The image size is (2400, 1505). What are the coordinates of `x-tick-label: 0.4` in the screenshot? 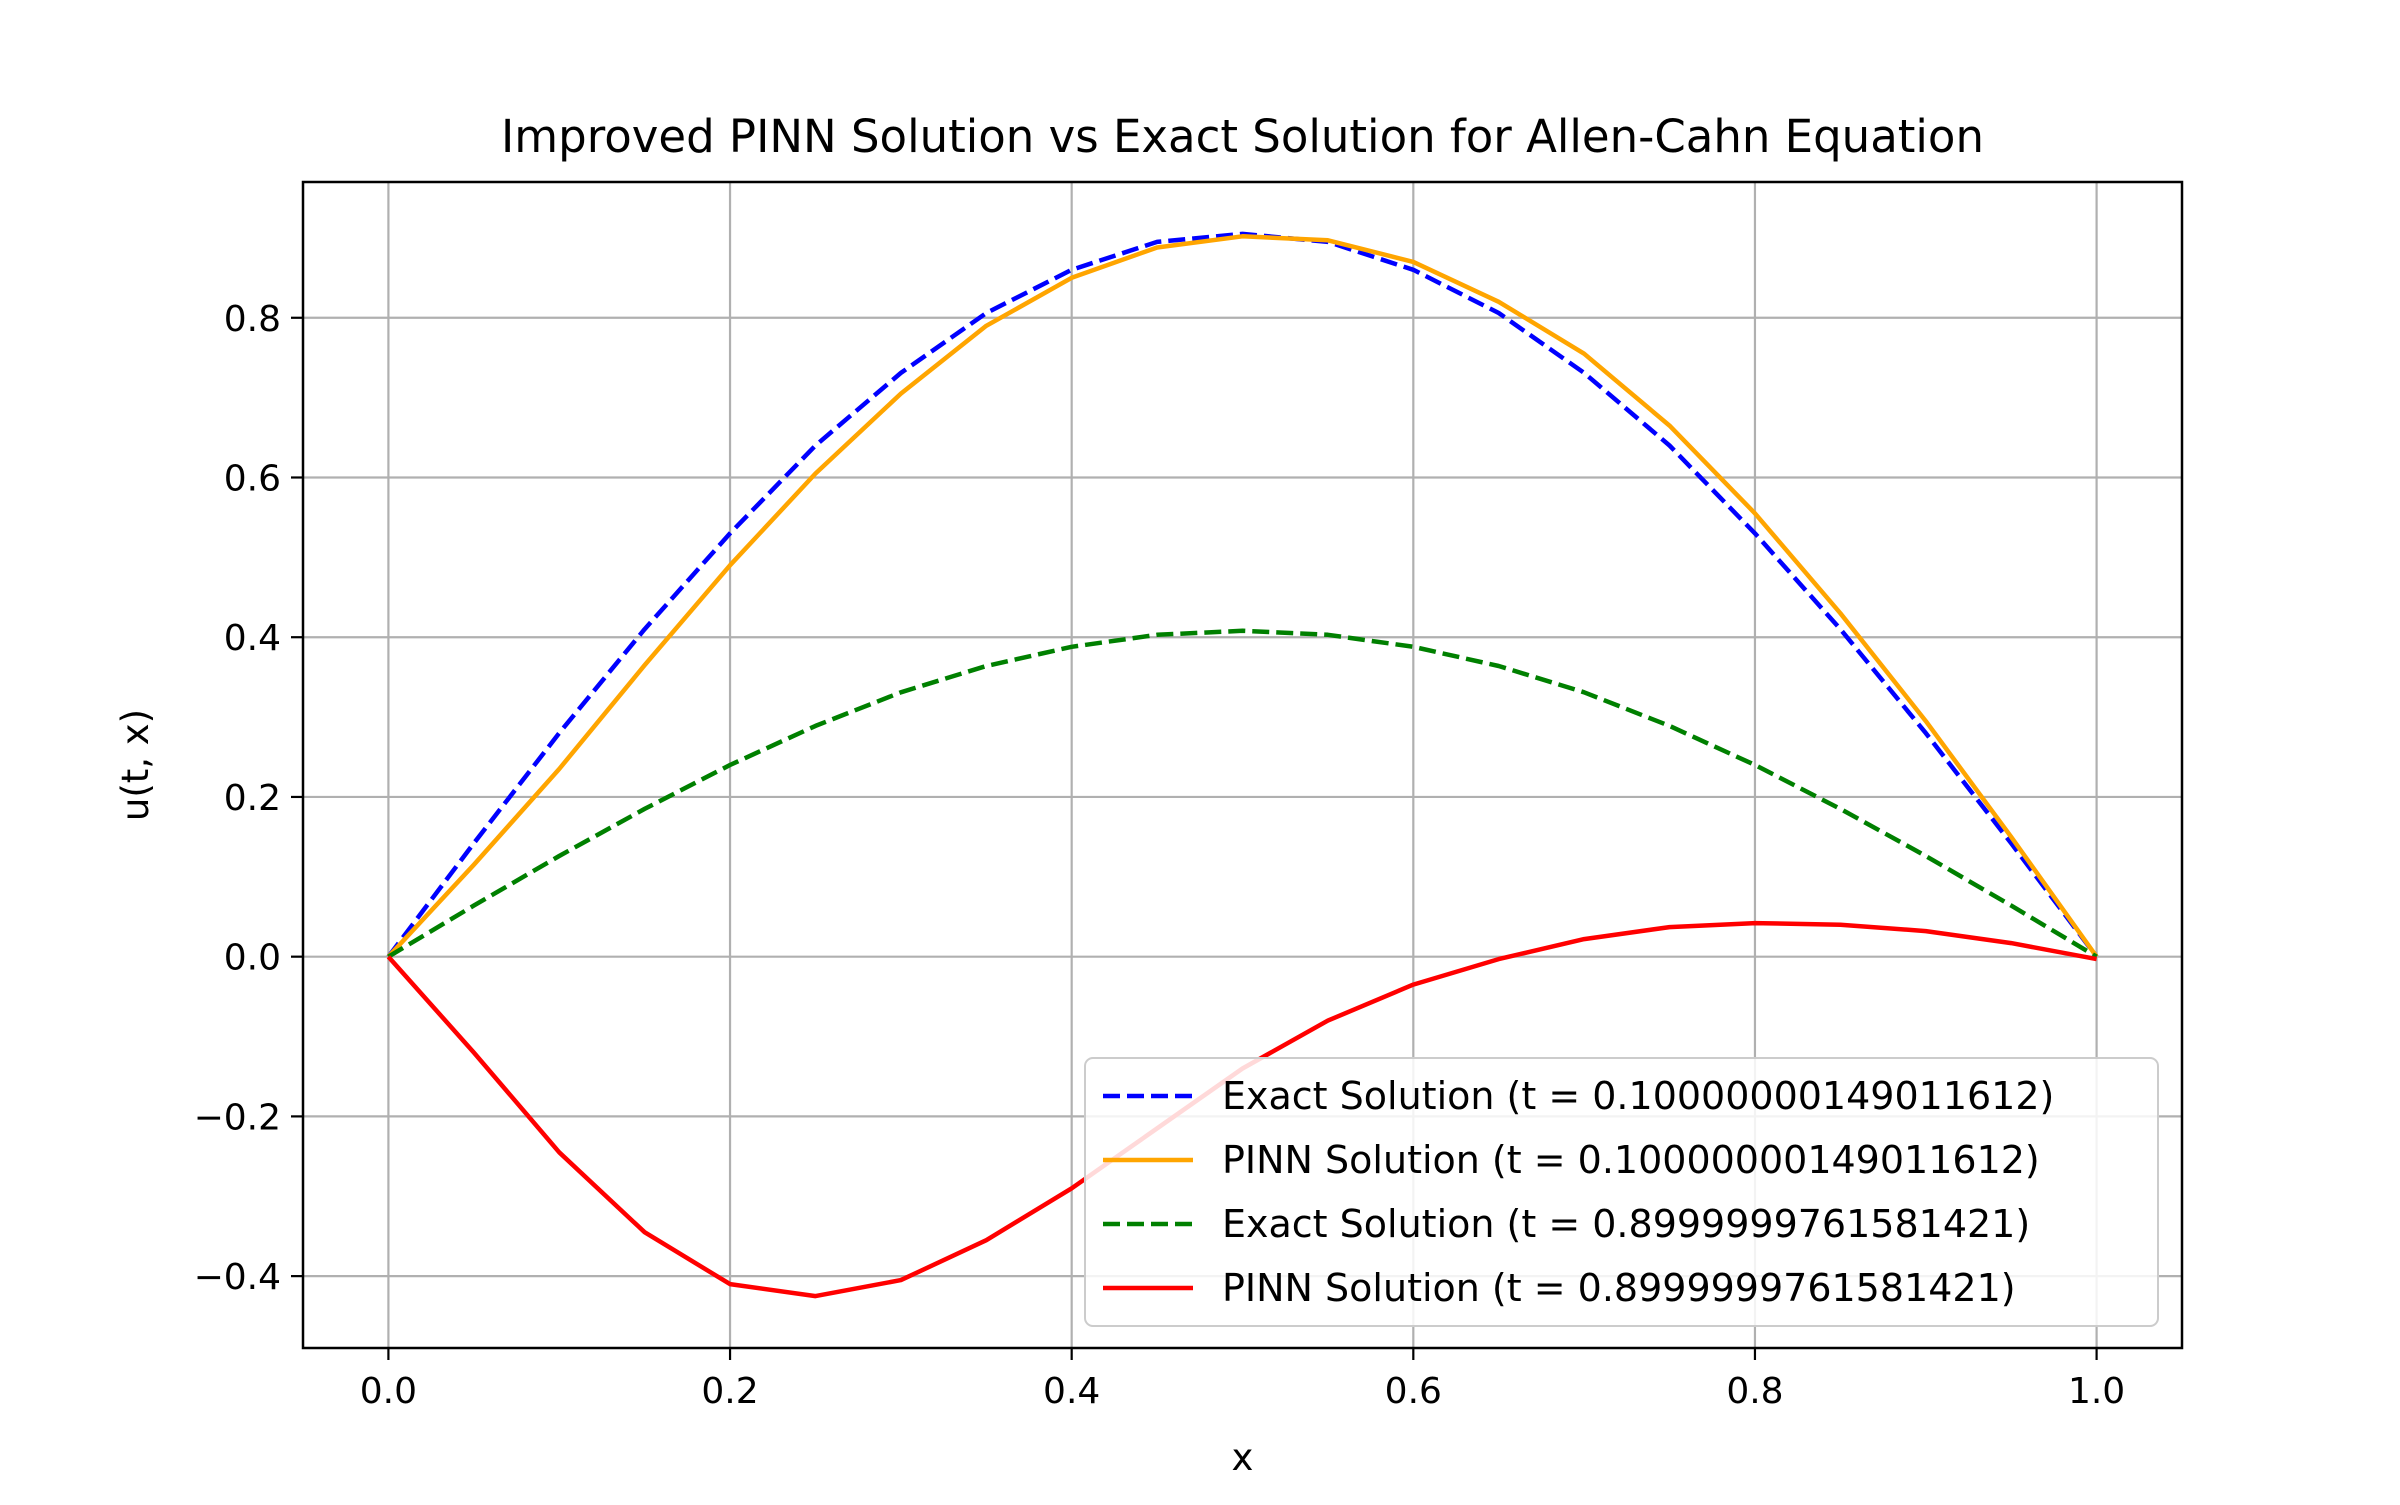 It's located at (1071, 1391).